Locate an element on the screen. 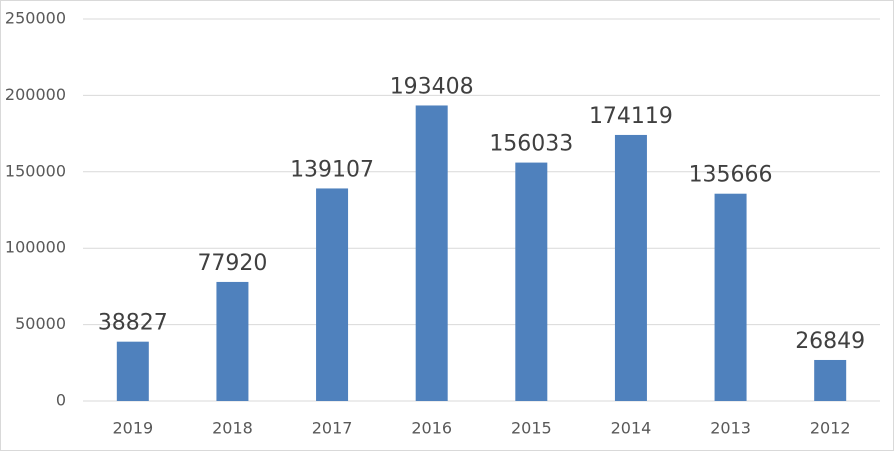 The width and height of the screenshot is (894, 451). data-label: 26849 is located at coordinates (830, 341).